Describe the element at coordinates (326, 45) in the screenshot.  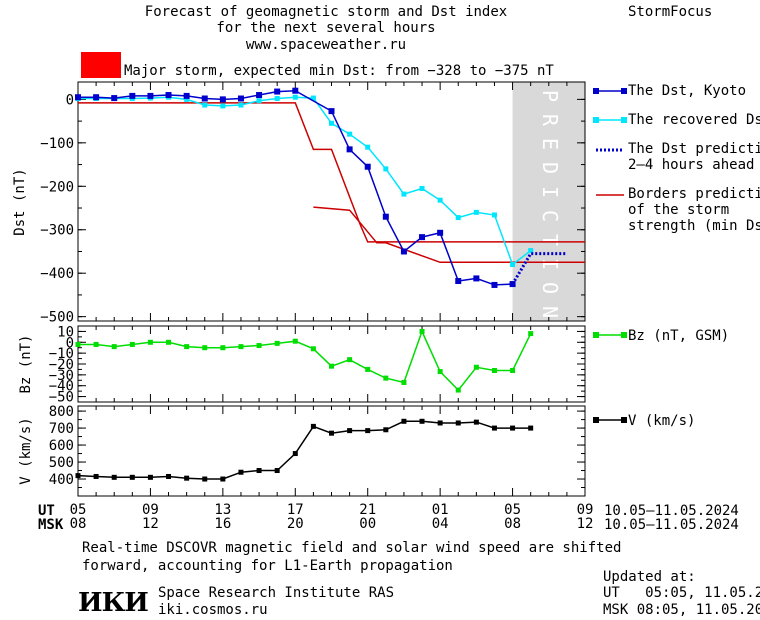
I see `site-url: www.spaceweather.ru` at that location.